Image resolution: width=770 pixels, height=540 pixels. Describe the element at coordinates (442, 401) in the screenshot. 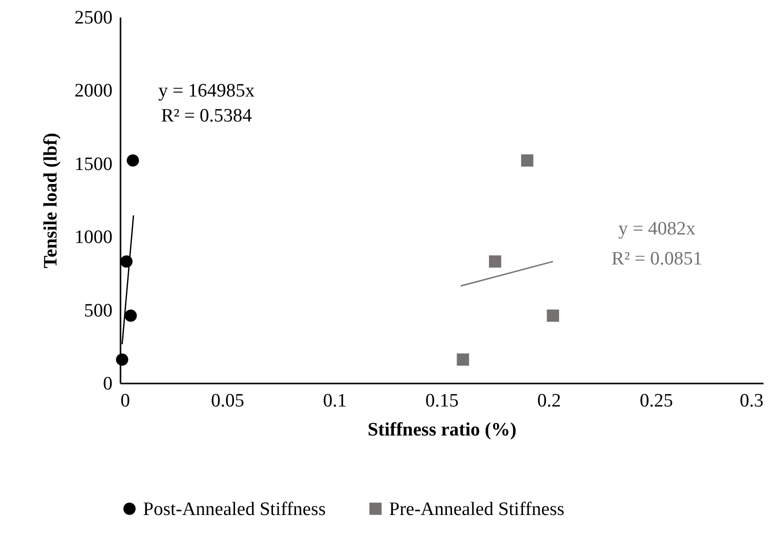

I see `x-tick-label: 0.15` at that location.